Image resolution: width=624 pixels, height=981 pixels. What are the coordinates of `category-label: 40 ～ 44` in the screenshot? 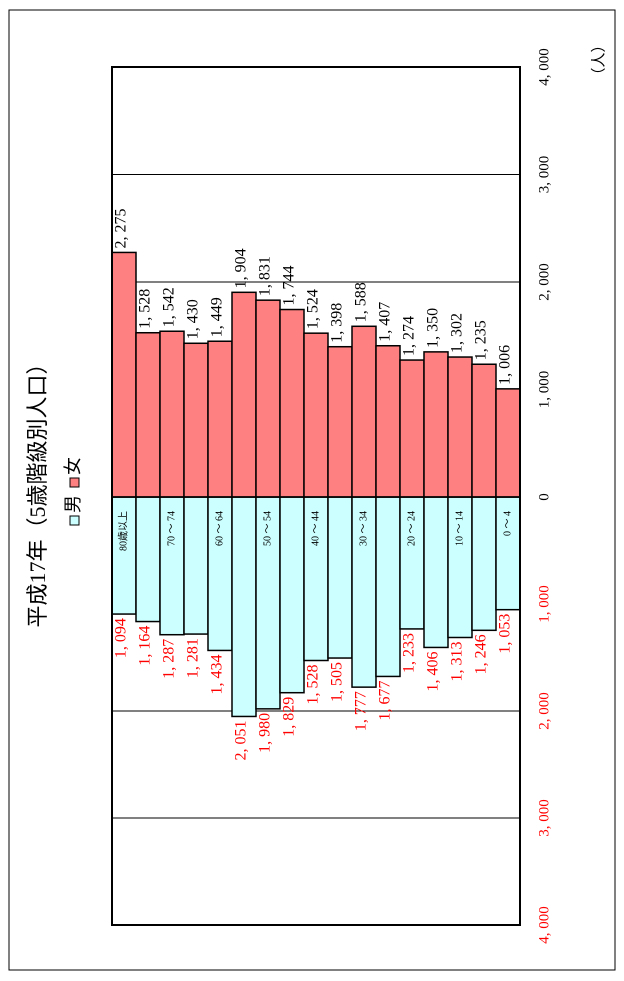 It's located at (315, 528).